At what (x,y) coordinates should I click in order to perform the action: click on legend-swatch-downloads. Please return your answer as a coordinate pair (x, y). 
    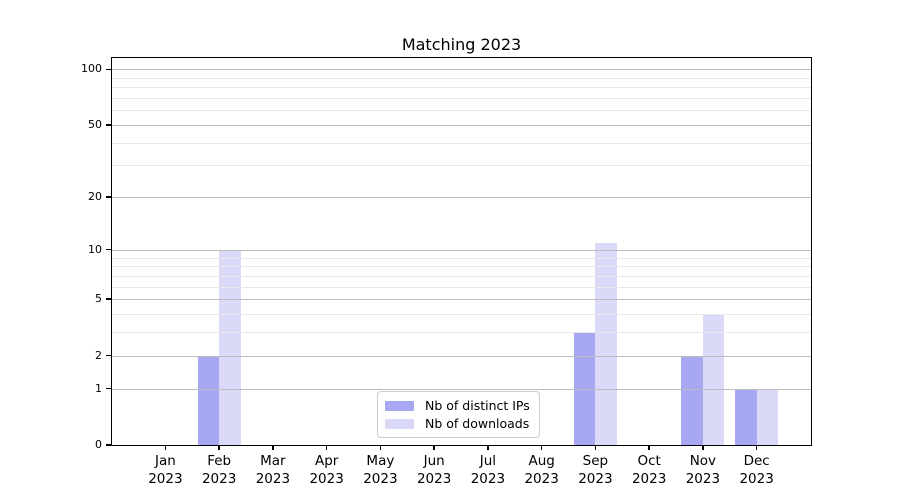
    Looking at the image, I should click on (399, 423).